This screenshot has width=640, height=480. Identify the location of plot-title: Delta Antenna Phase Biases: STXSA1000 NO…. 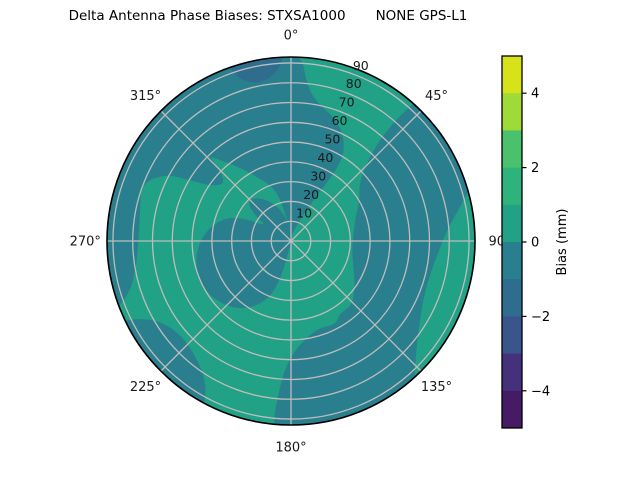
(268, 16).